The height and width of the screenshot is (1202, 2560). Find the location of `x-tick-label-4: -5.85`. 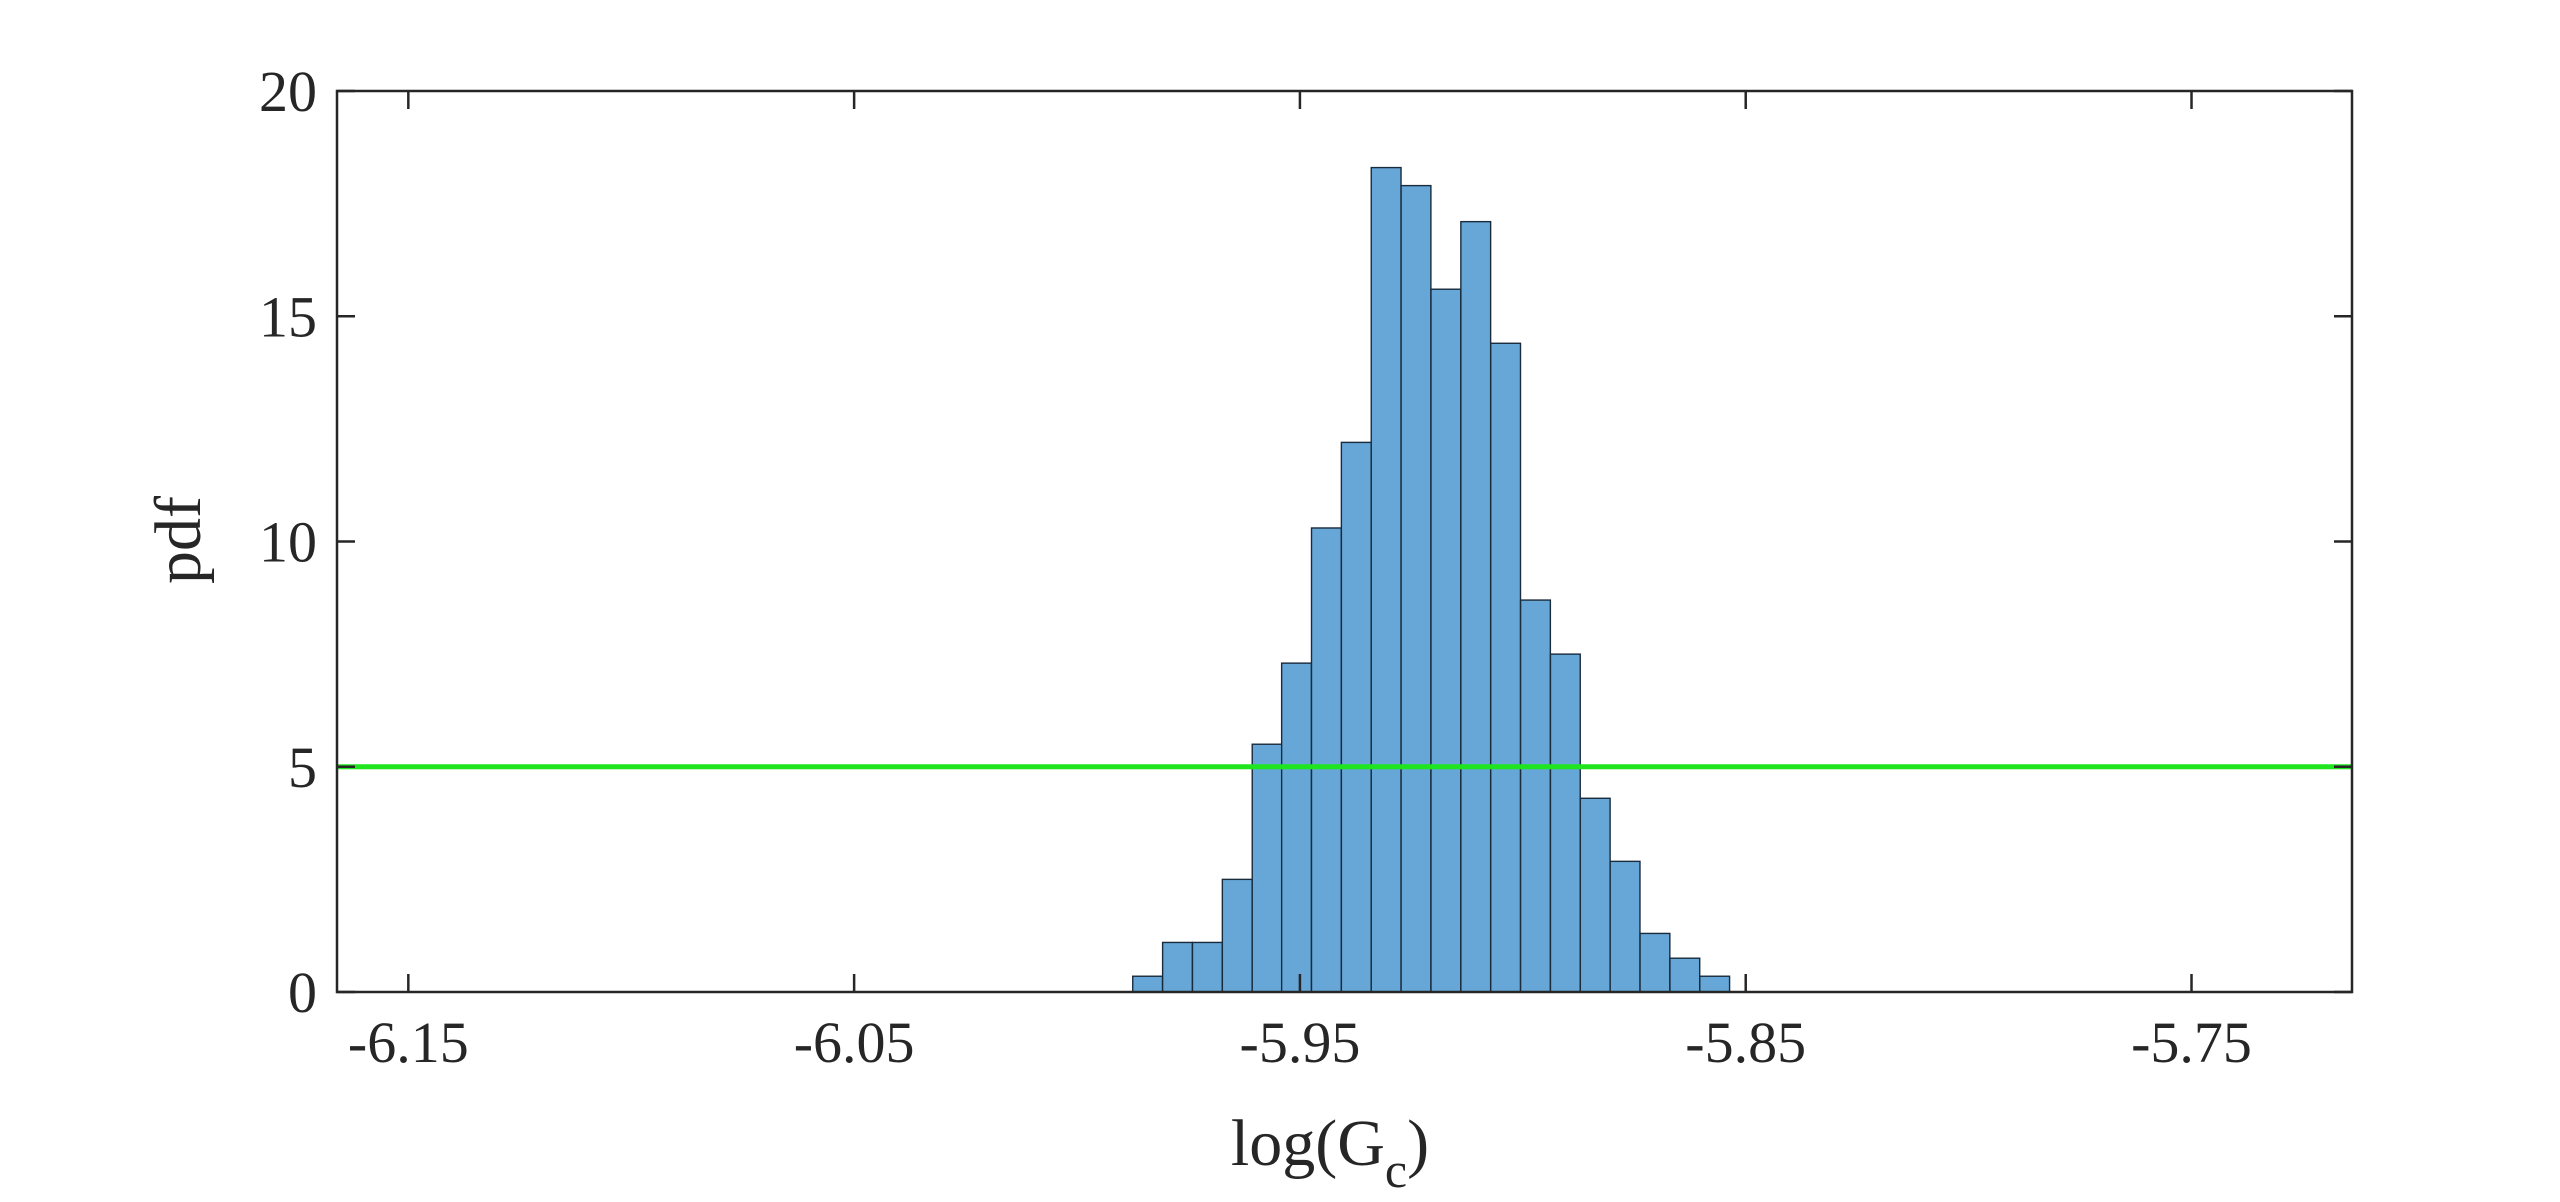

x-tick-label-4: -5.85 is located at coordinates (1745, 1042).